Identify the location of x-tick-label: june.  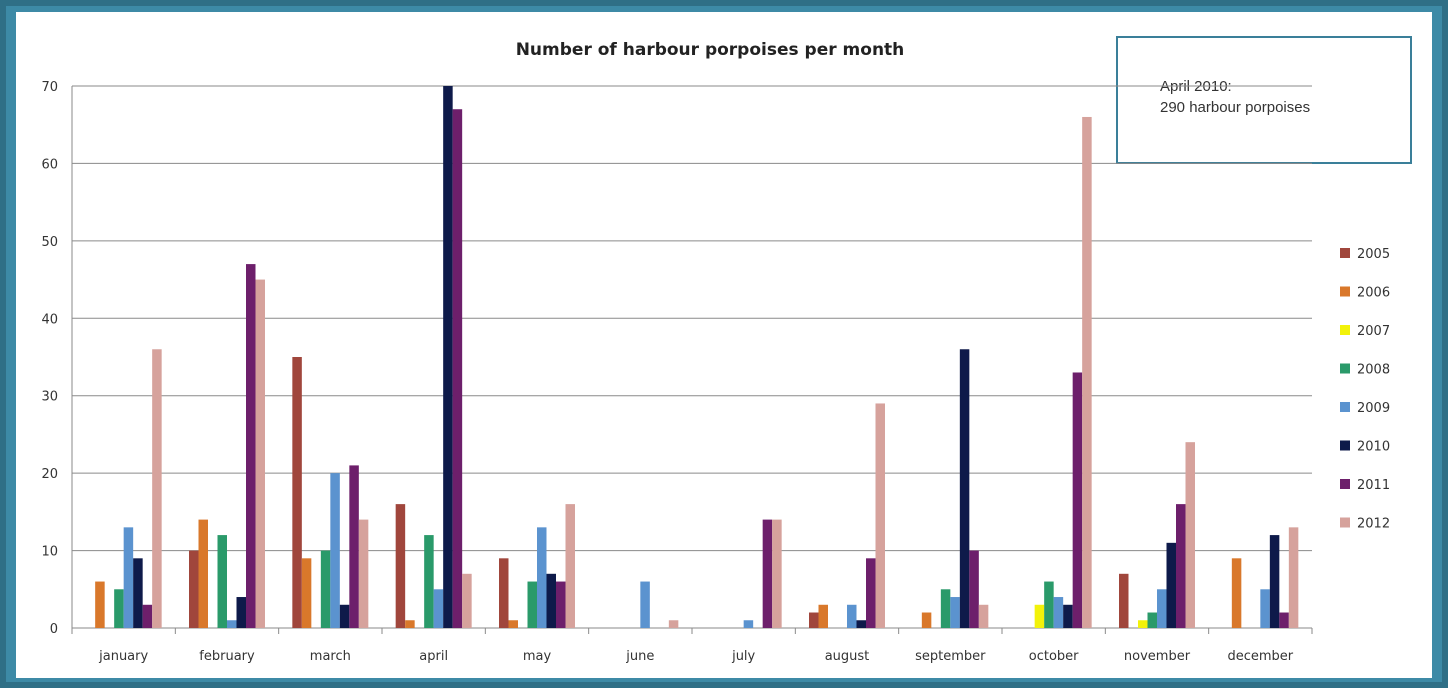
(639, 656).